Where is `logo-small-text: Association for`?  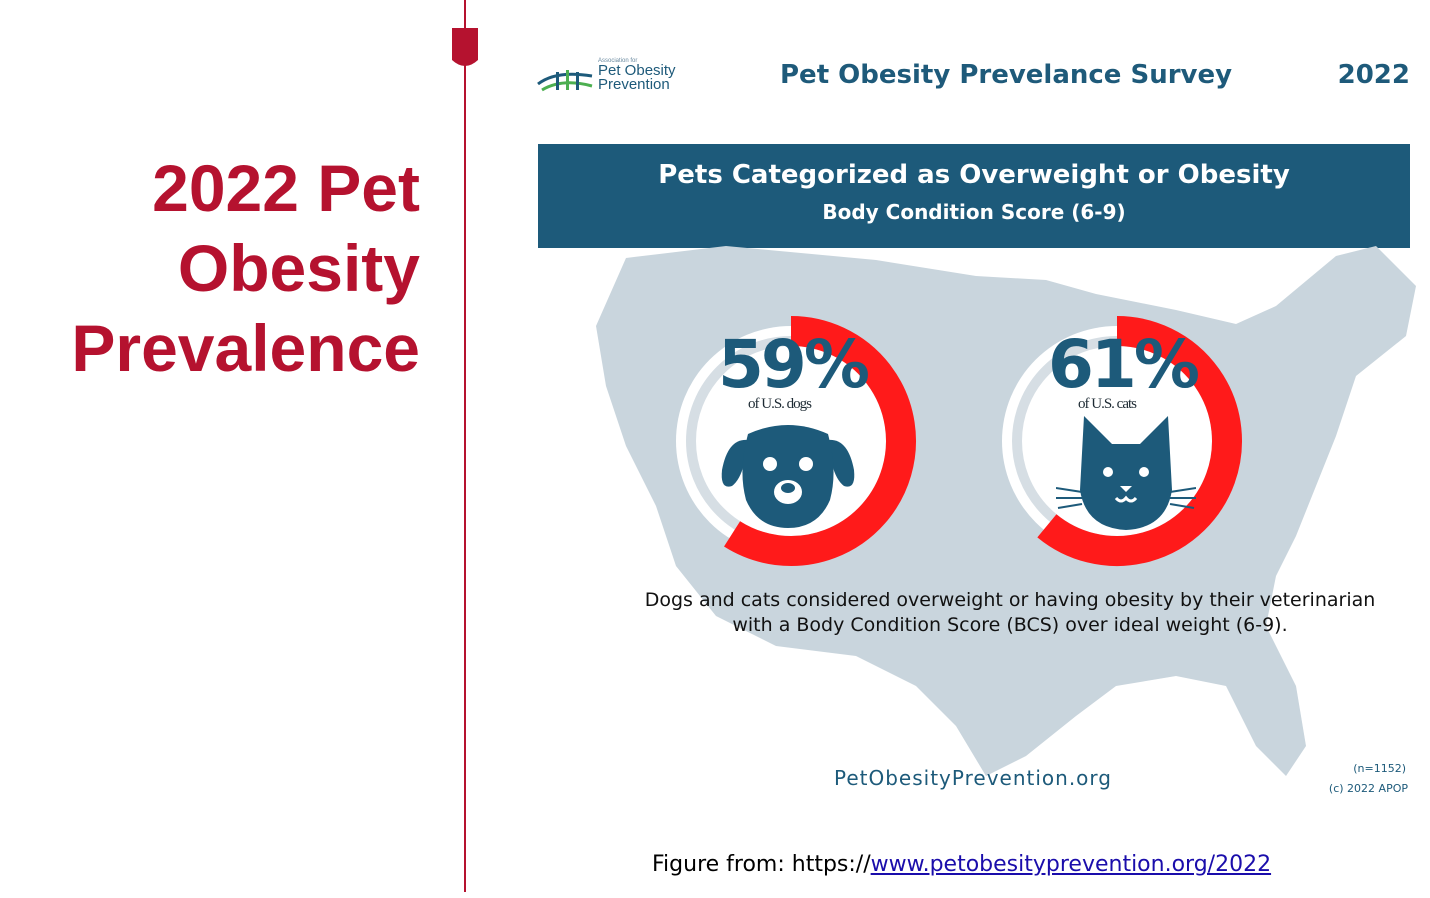
logo-small-text: Association for is located at coordinates (618, 61).